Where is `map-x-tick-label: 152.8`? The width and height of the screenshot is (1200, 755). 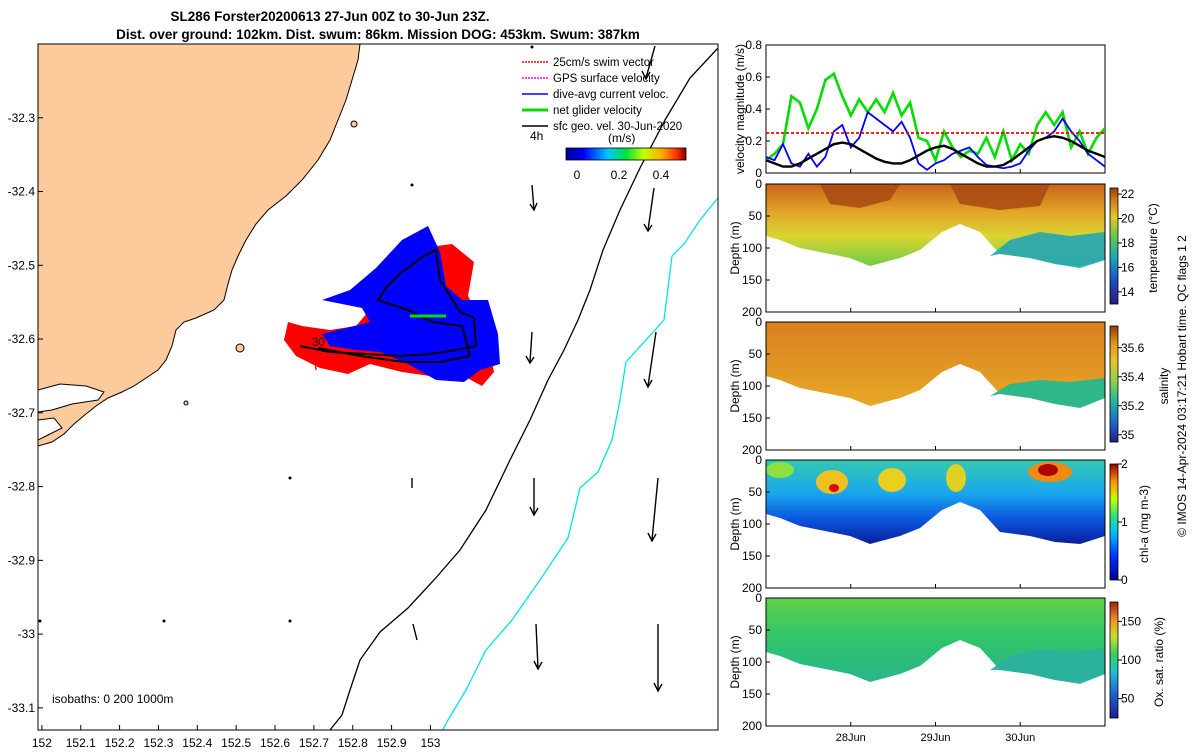 map-x-tick-label: 152.8 is located at coordinates (353, 743).